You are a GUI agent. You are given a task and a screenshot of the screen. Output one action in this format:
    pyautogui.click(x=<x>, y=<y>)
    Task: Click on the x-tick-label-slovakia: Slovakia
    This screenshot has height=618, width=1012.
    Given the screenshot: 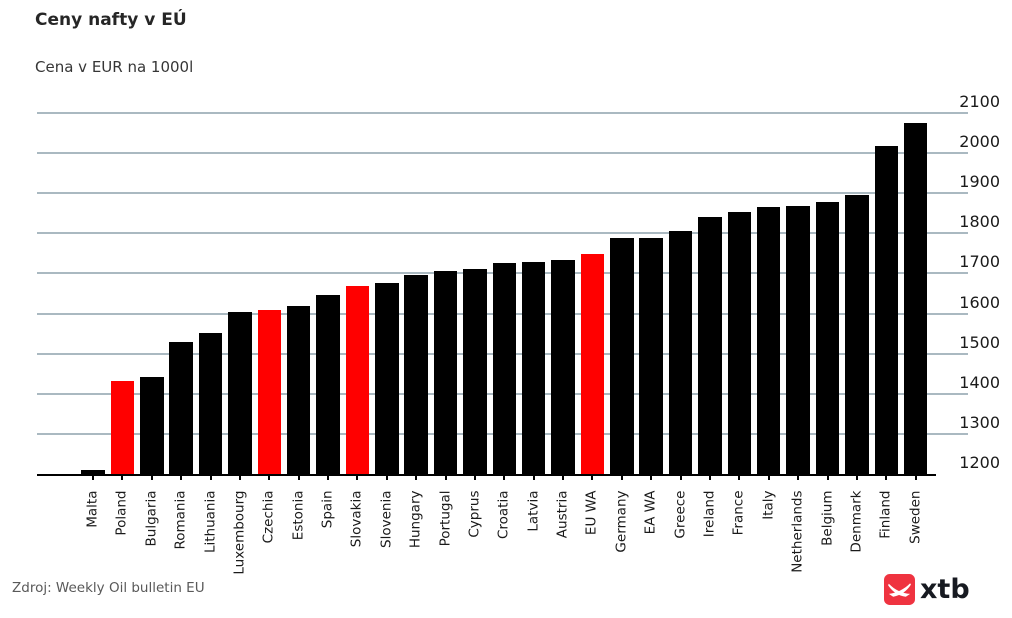 What is the action you would take?
    pyautogui.click(x=356, y=519)
    